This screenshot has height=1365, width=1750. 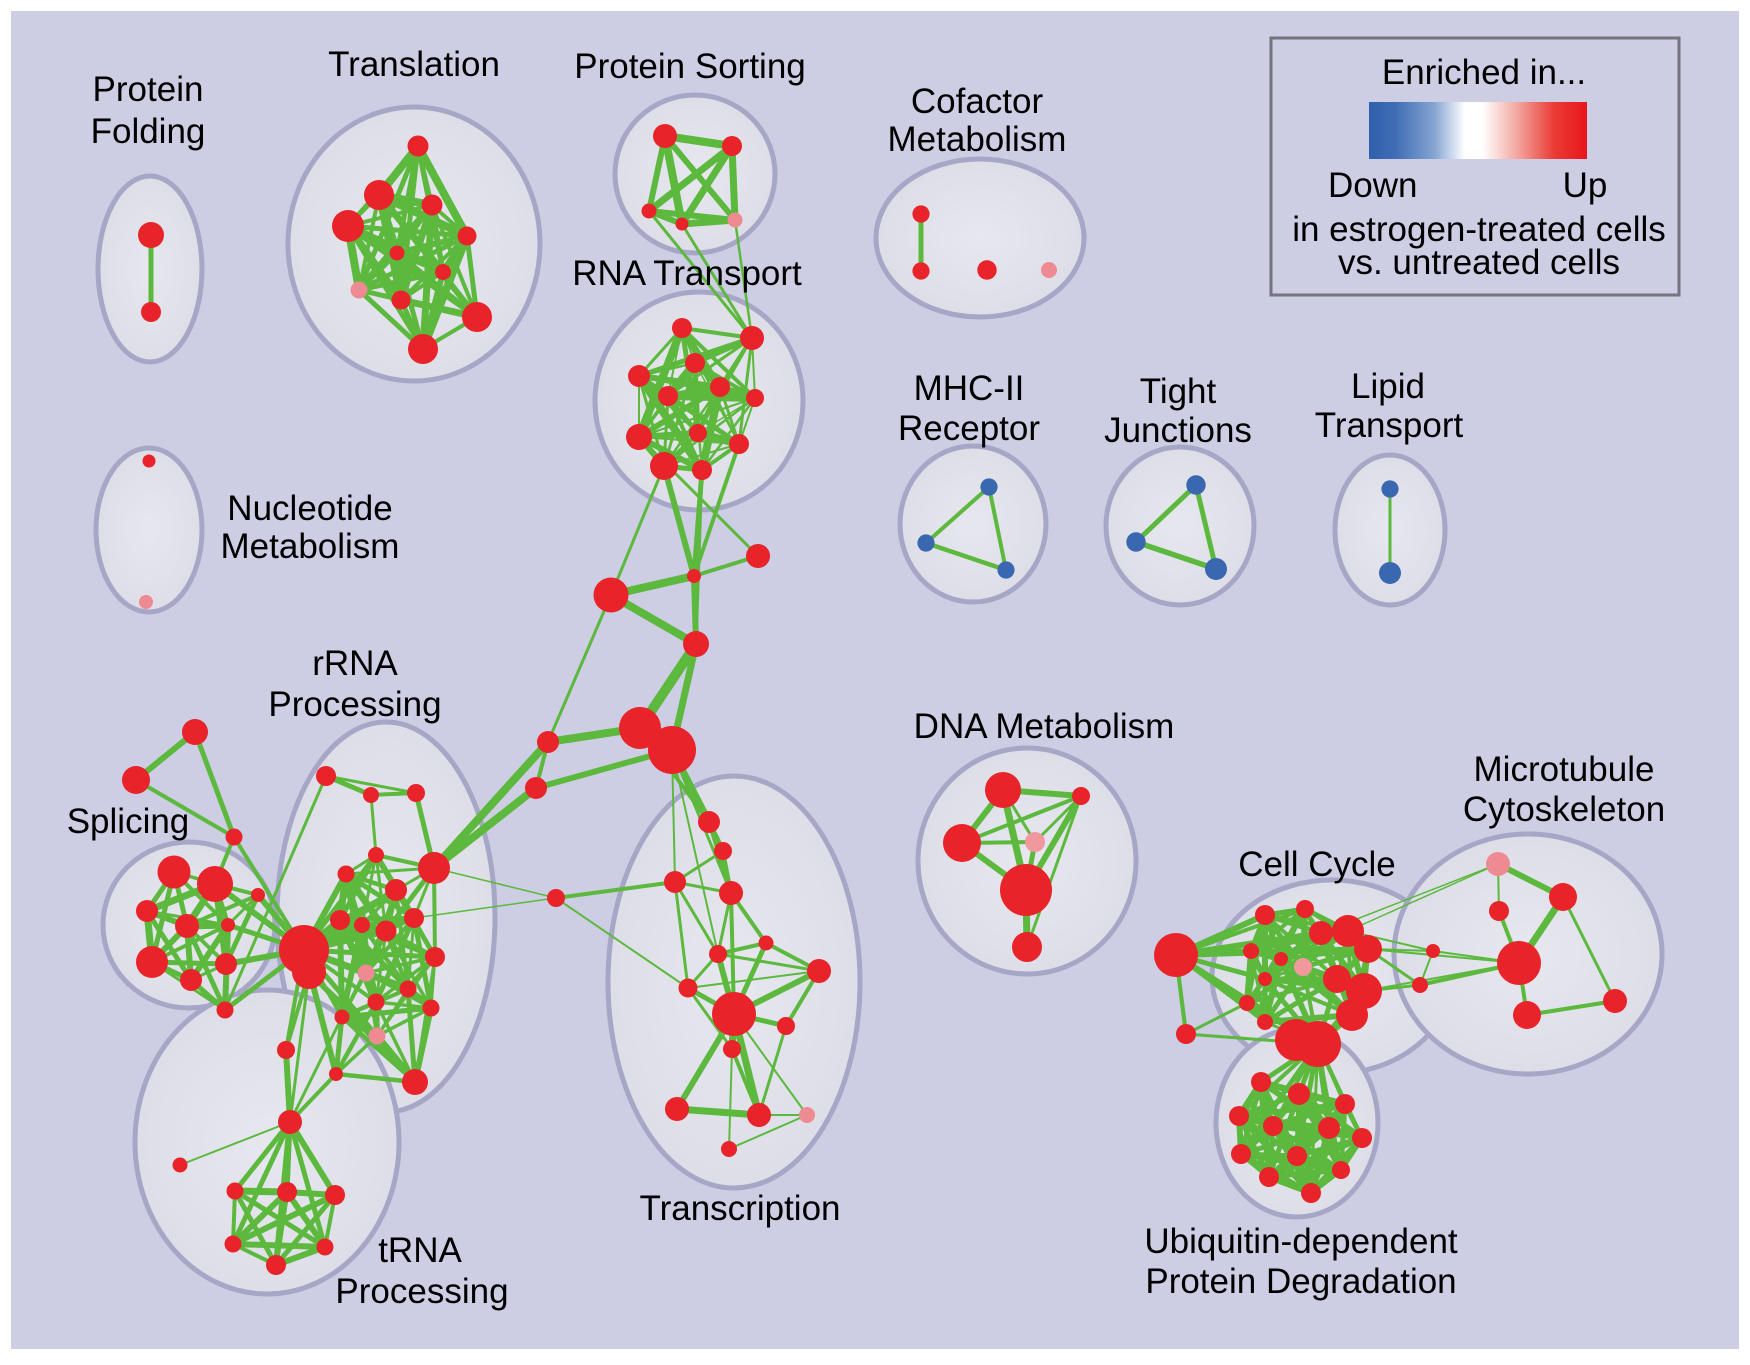 I want to click on svg-text: Translation, so click(x=414, y=64).